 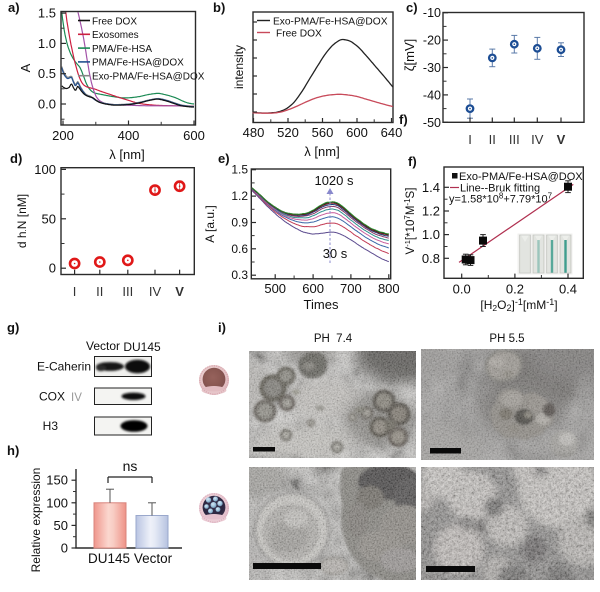 I want to click on svg-text: PMA/Fe-HSA@DOX, so click(x=138, y=63).